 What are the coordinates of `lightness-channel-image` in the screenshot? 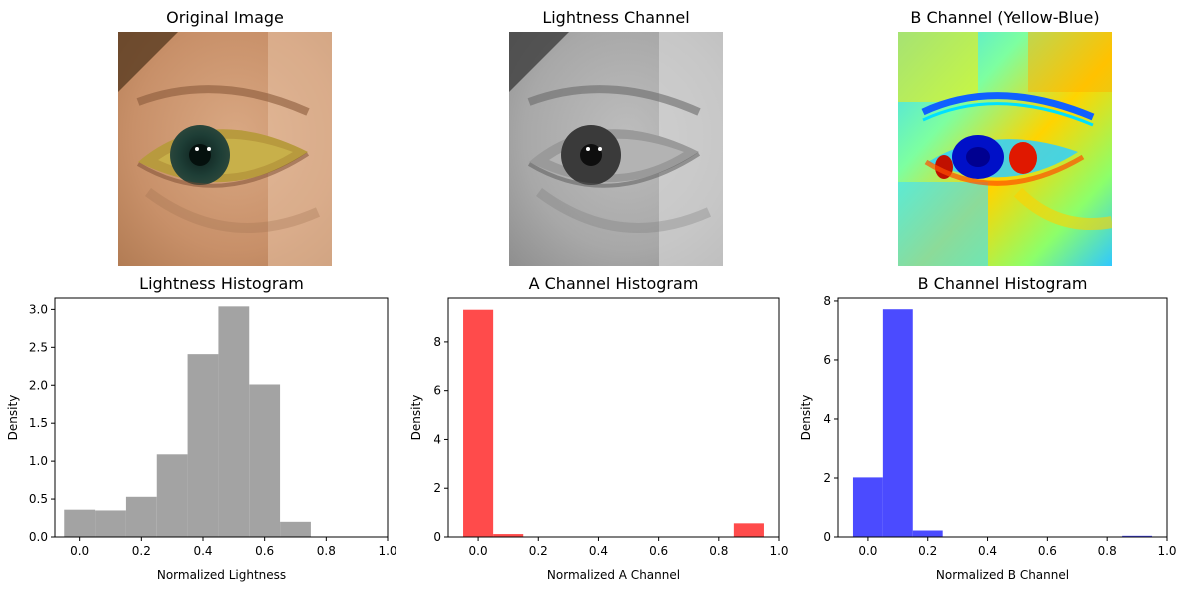 It's located at (616, 149).